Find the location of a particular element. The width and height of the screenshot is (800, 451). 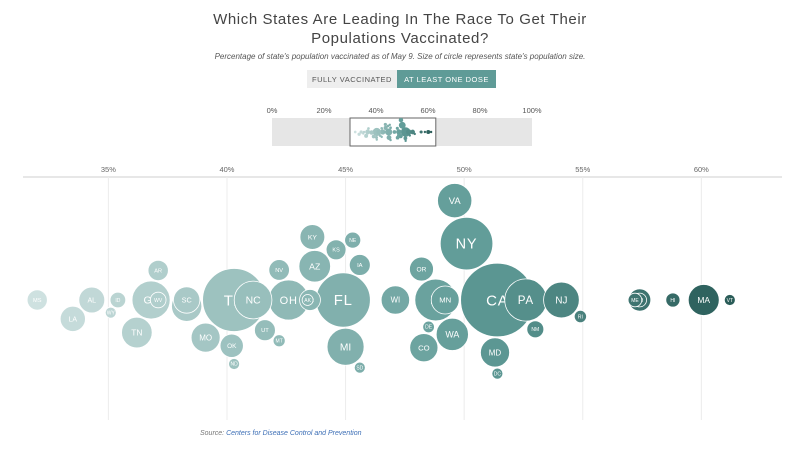

state-bubble-or: OR is located at coordinates (421, 269).